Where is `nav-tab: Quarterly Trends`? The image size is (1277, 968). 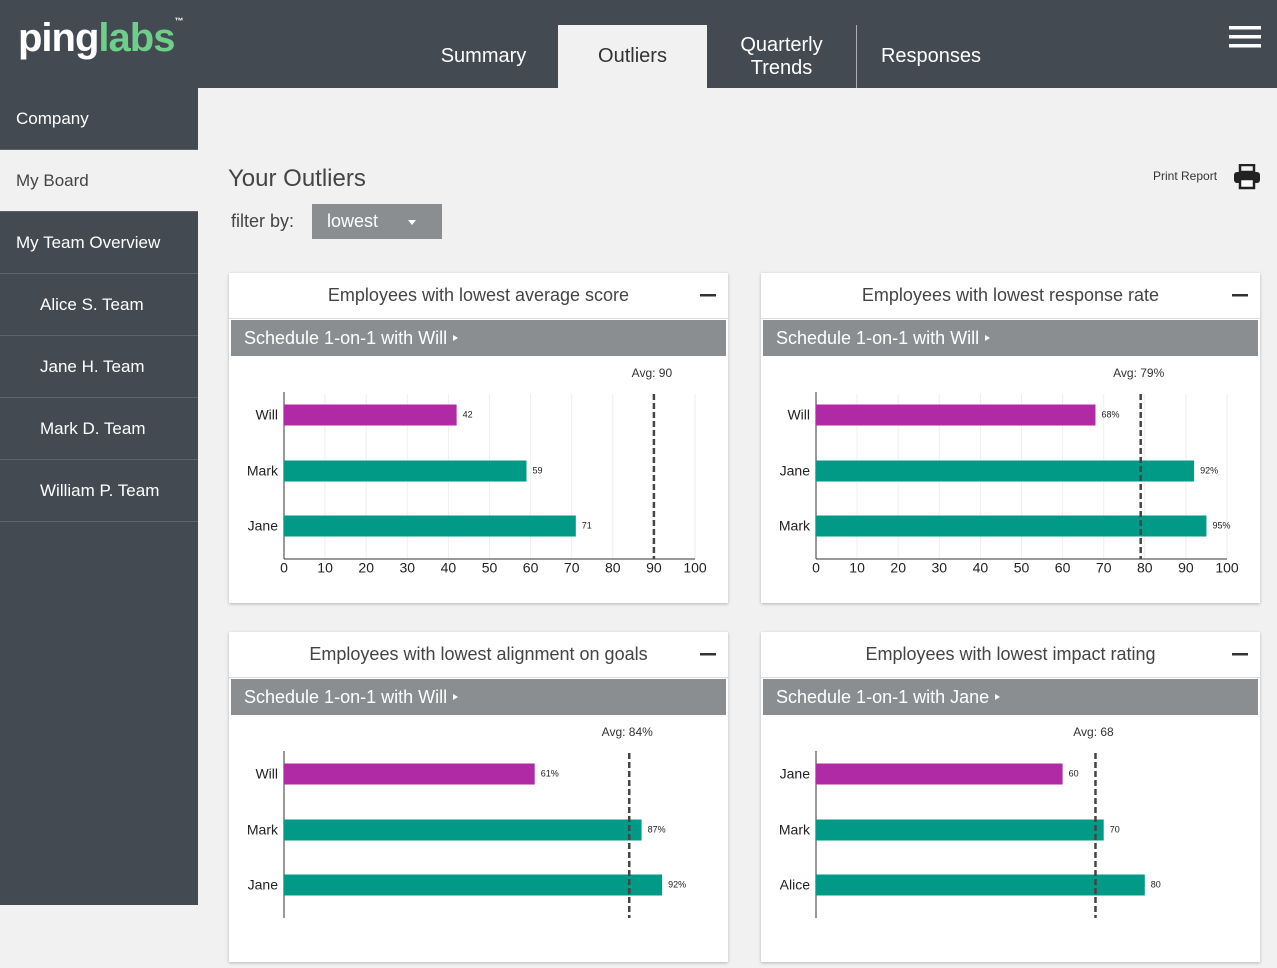
nav-tab: Quarterly Trends is located at coordinates (781, 56).